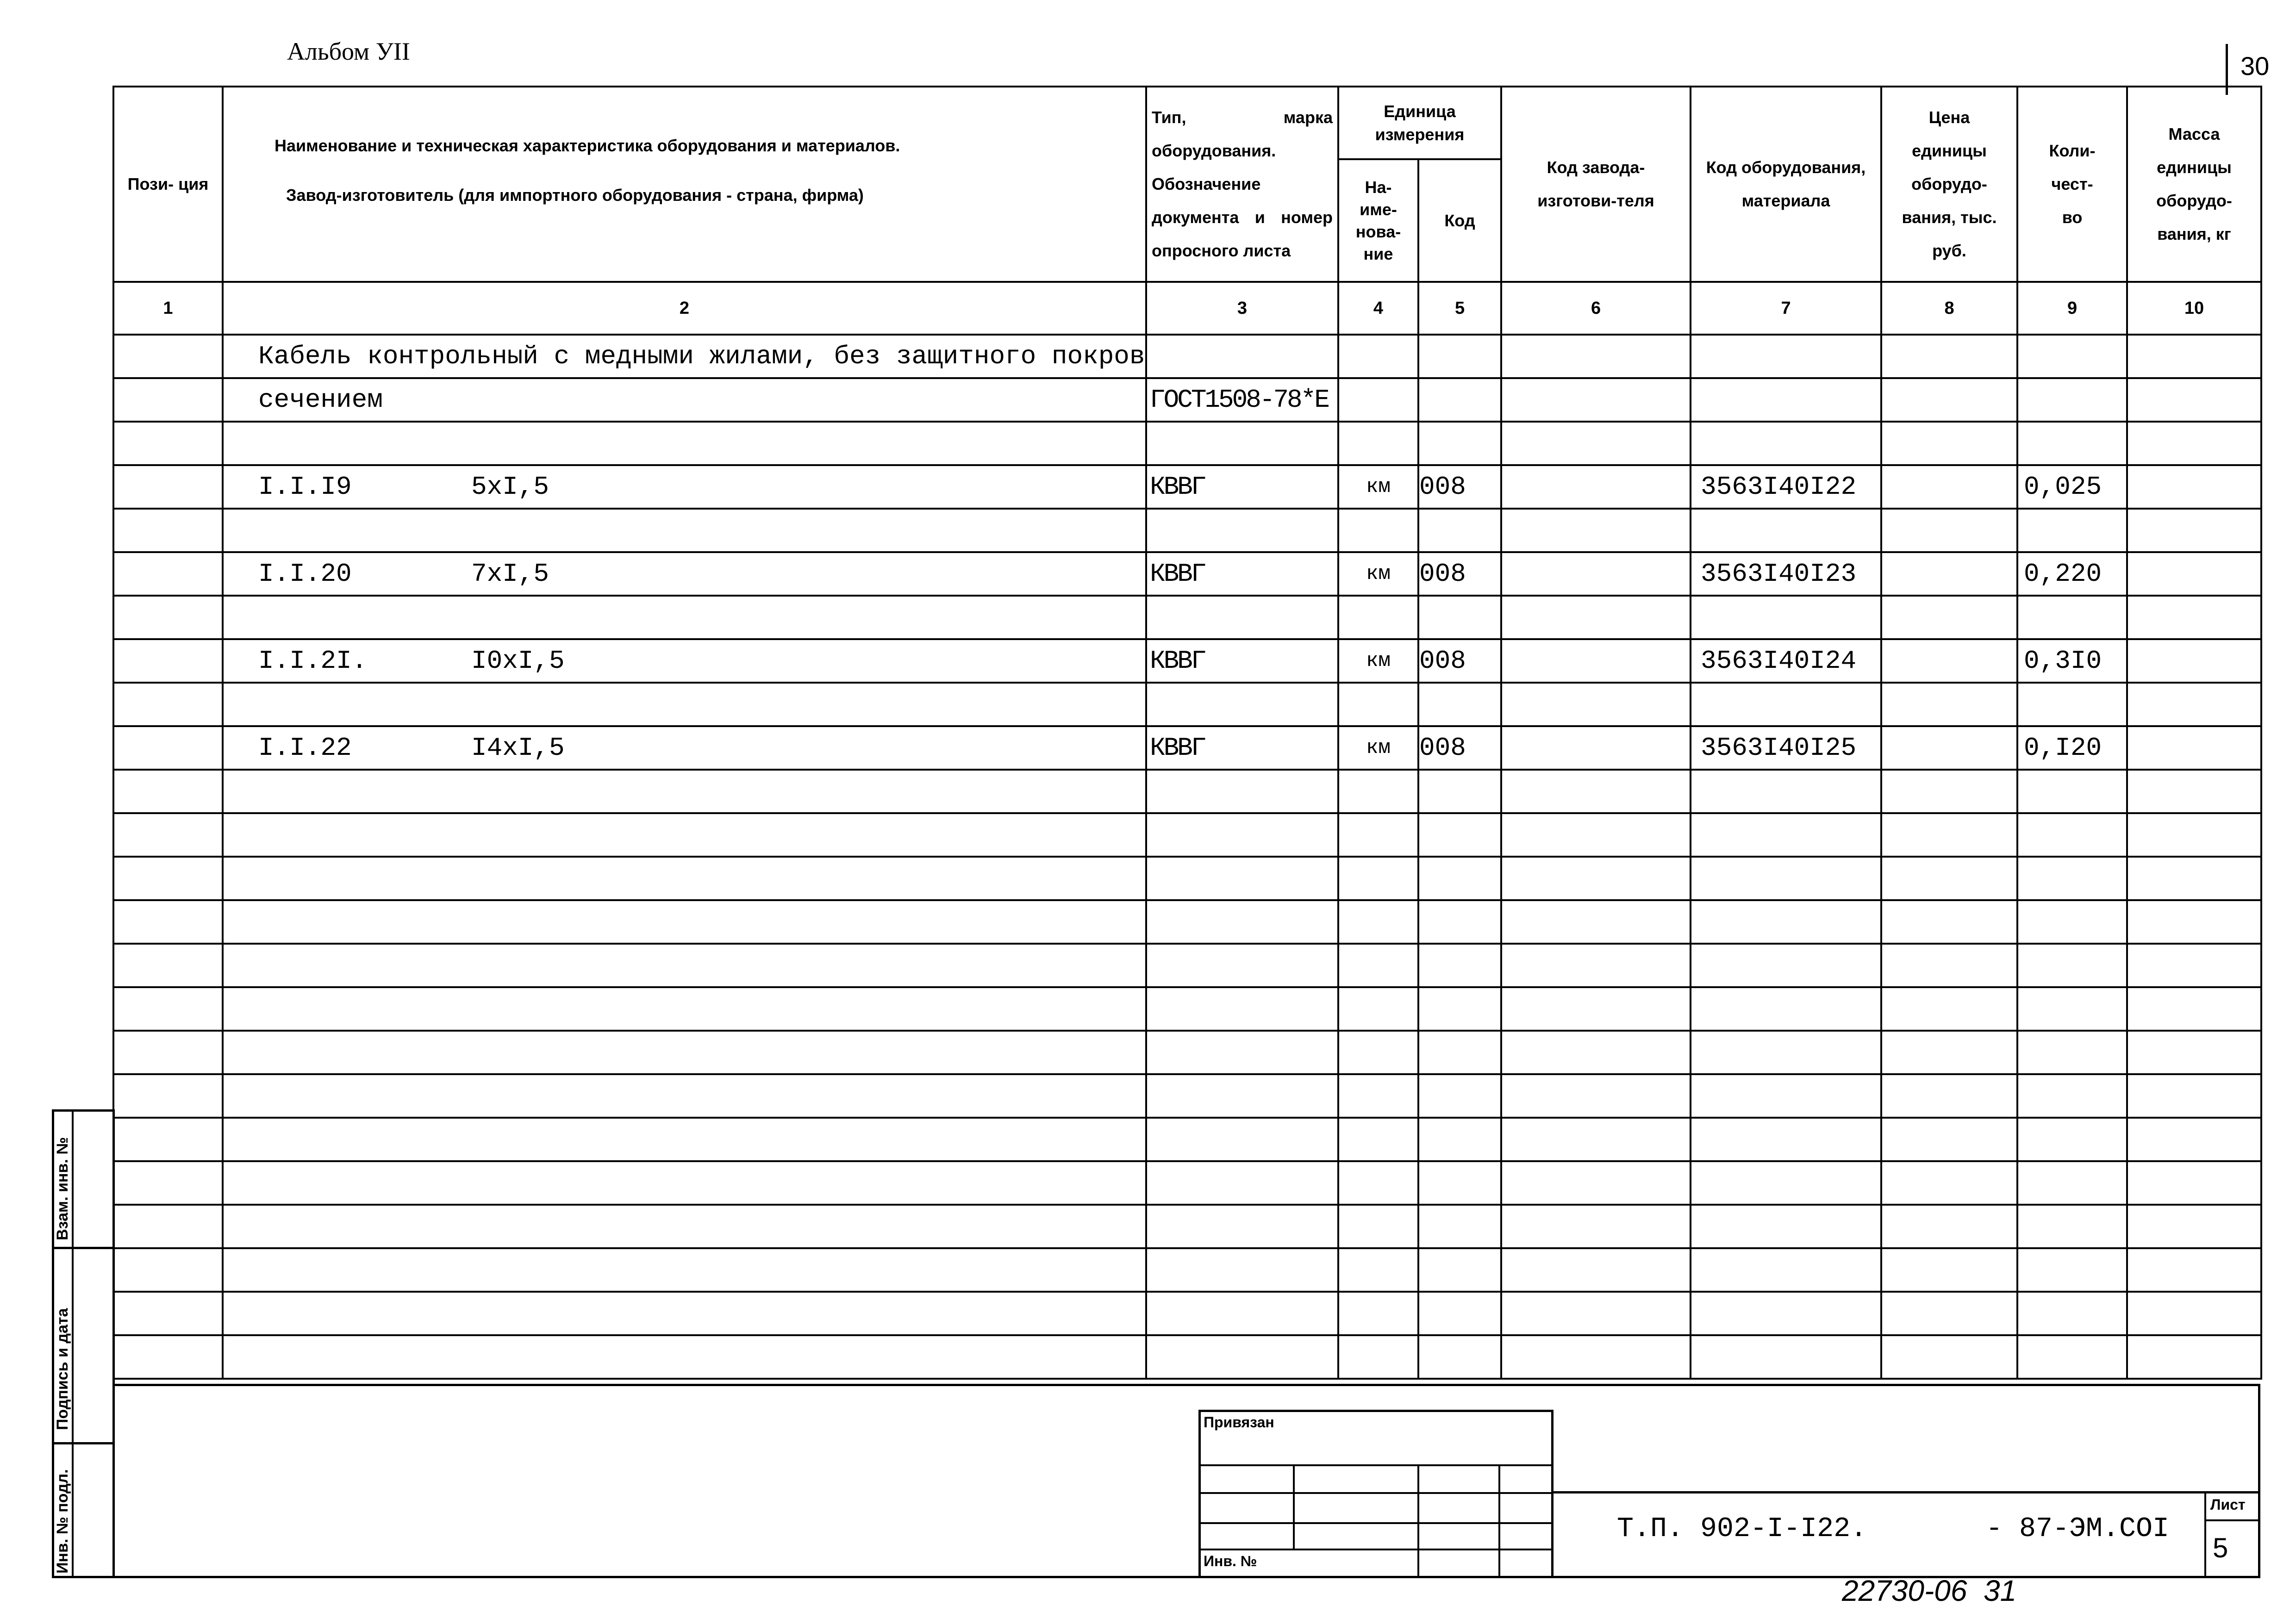  I want to click on handwritten-archive-number: 22730-06 31, so click(1929, 1590).